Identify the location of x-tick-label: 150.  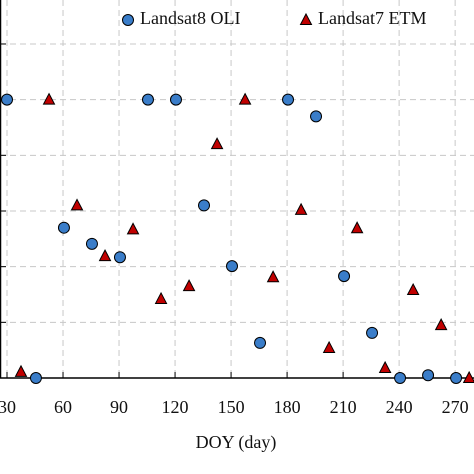
(231, 407).